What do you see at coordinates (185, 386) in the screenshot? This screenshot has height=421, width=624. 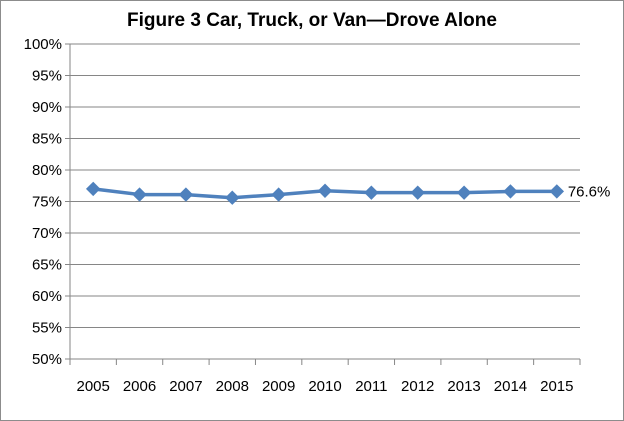 I see `x-tick-label: 2007` at bounding box center [185, 386].